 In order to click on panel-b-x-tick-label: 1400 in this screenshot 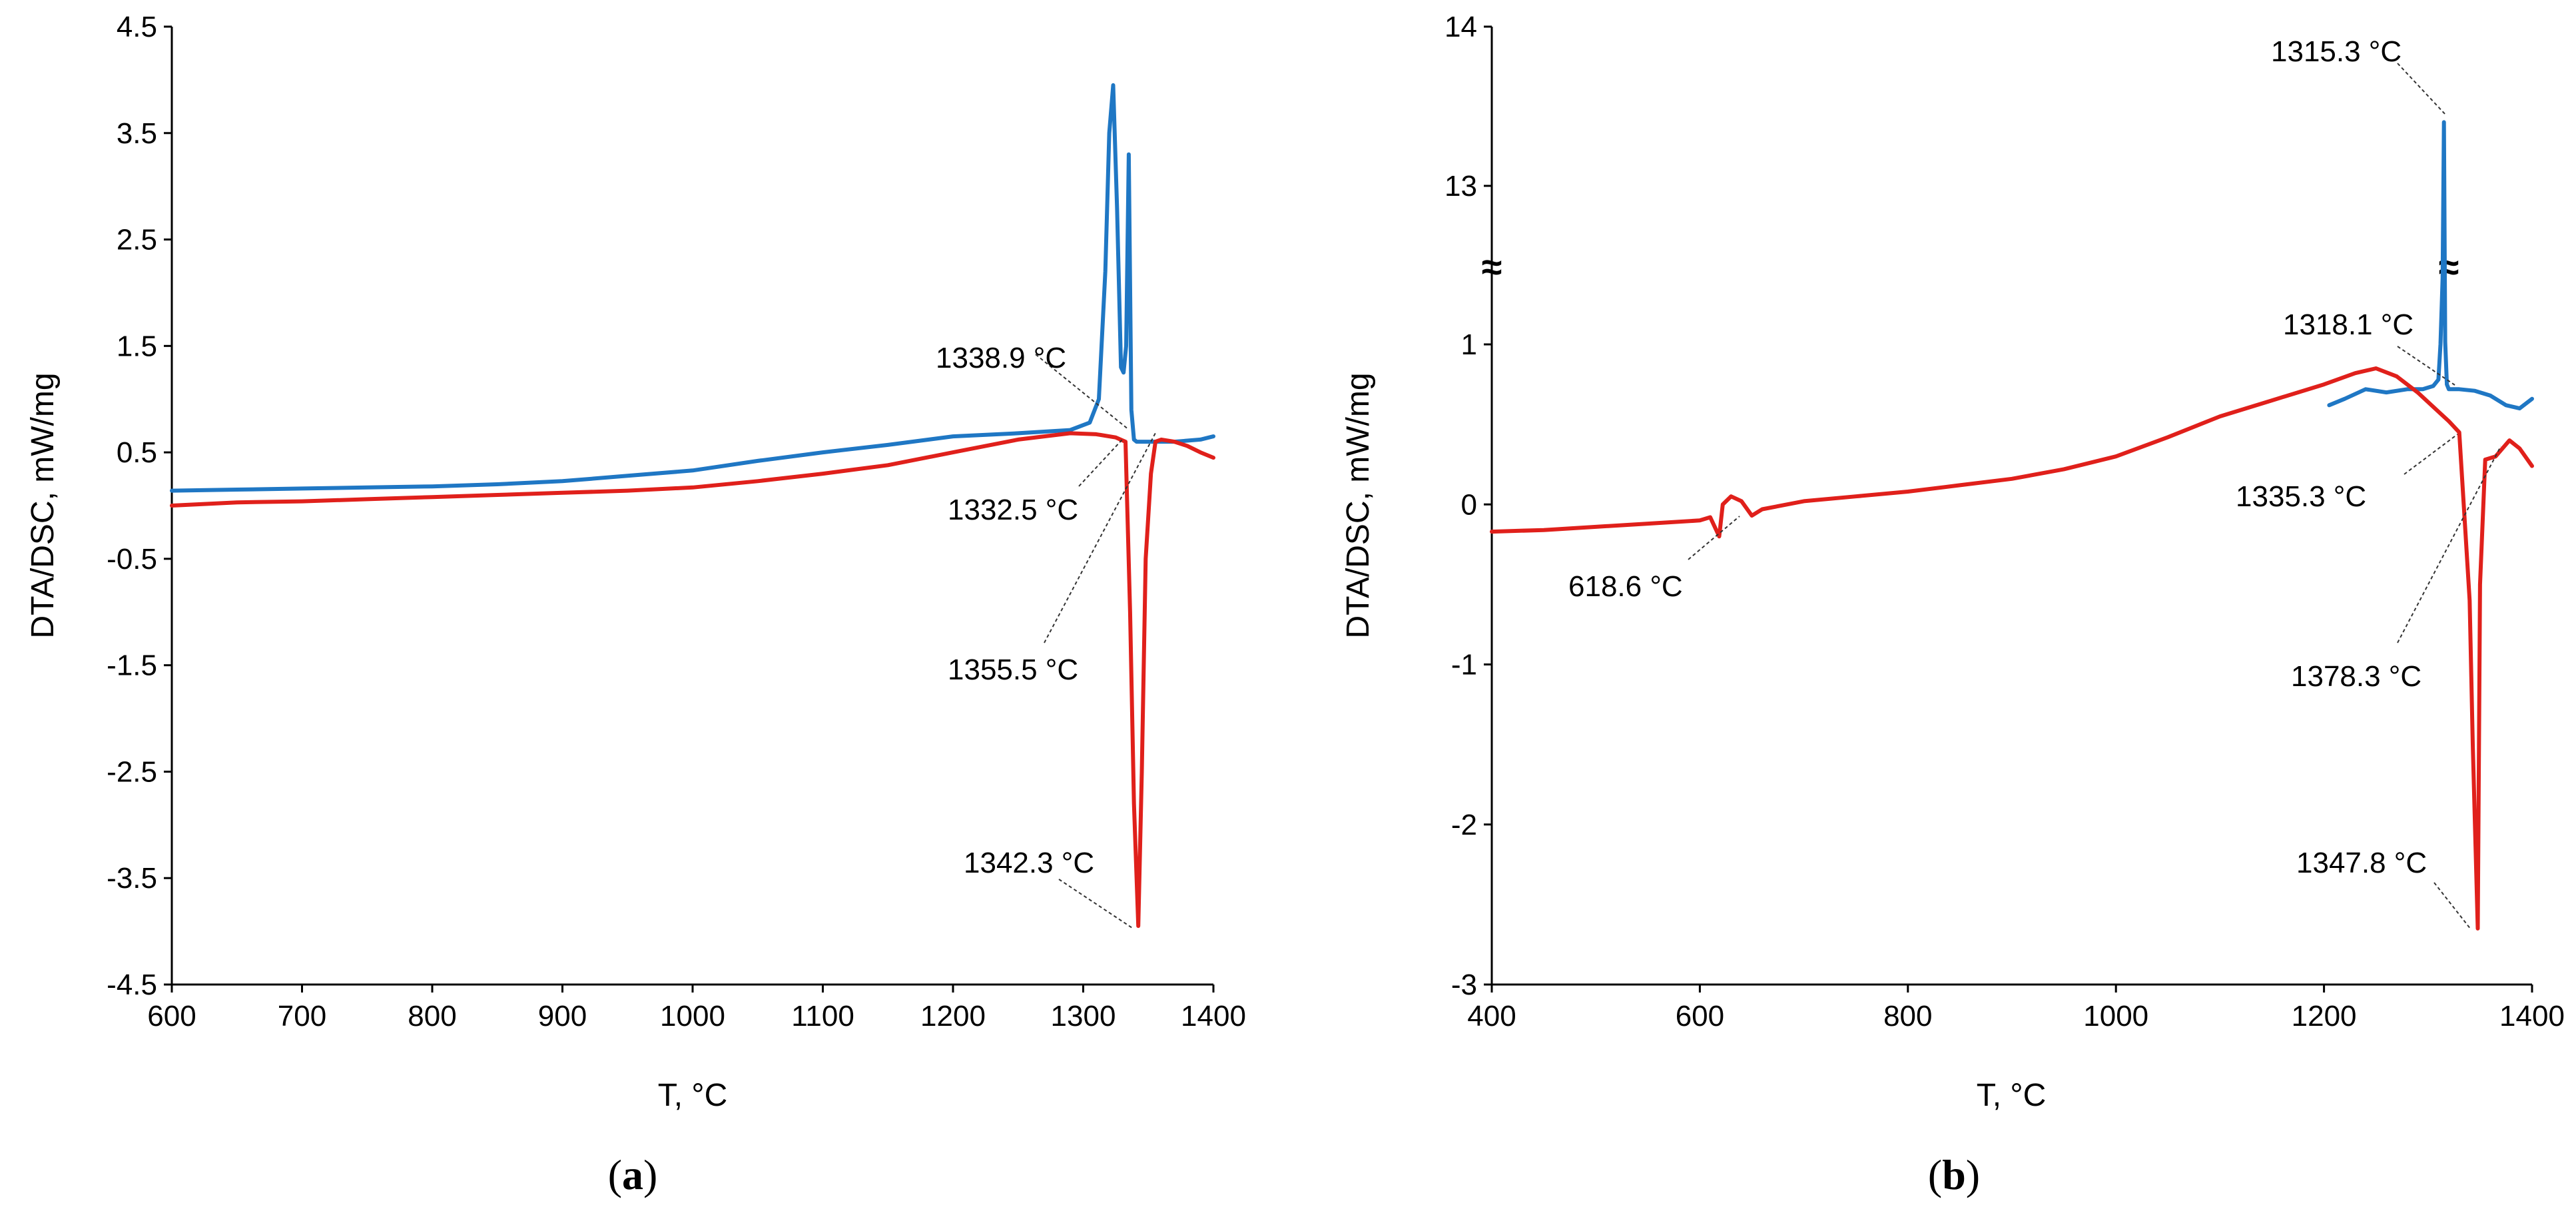, I will do `click(2532, 1016)`.